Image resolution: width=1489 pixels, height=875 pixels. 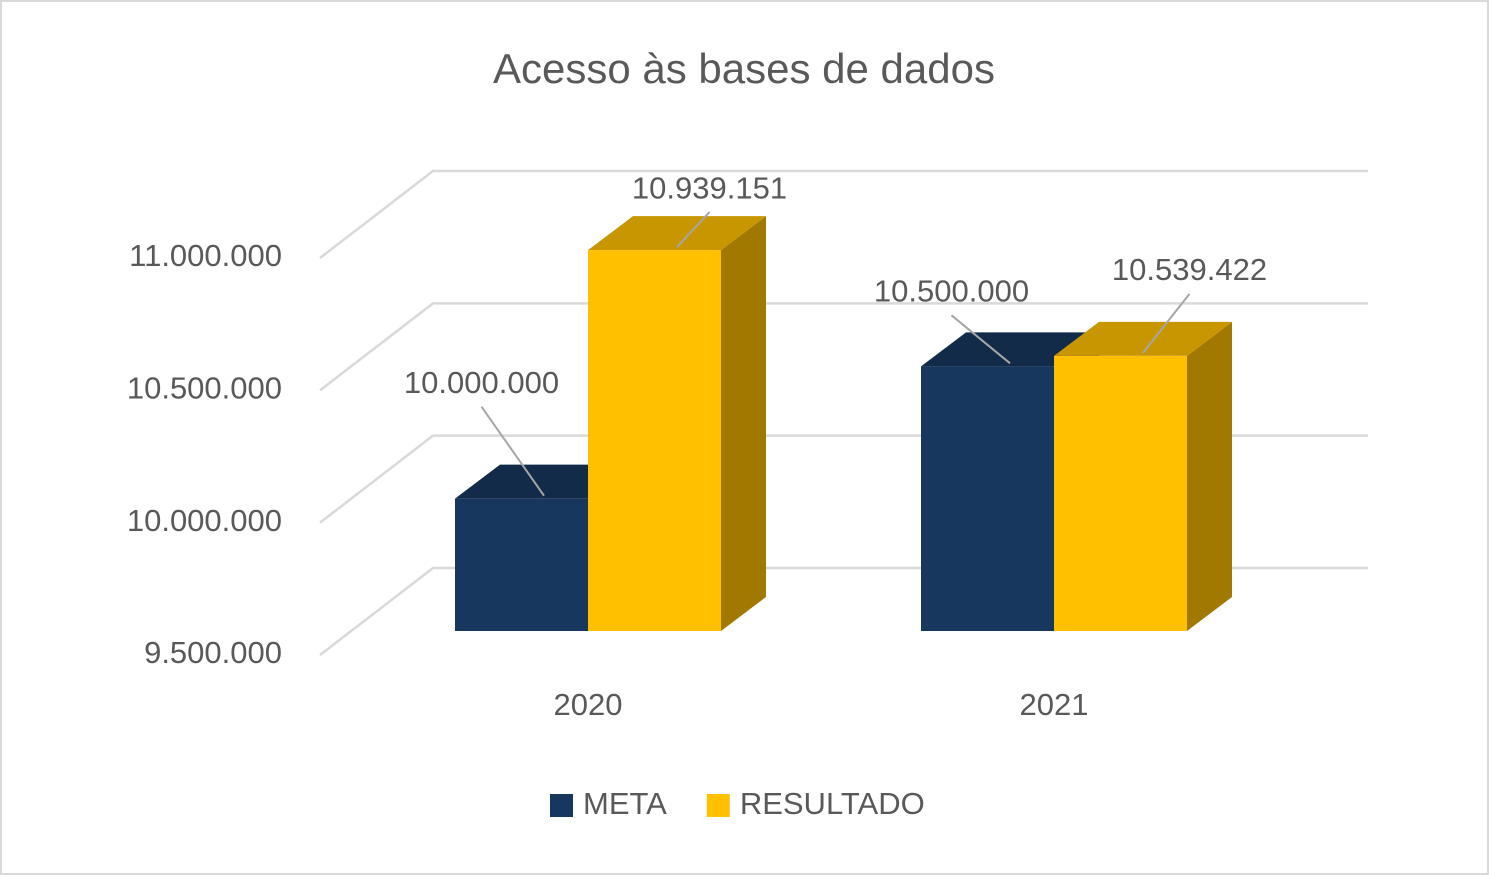 I want to click on x-tick-label: 2021, so click(x=1054, y=704).